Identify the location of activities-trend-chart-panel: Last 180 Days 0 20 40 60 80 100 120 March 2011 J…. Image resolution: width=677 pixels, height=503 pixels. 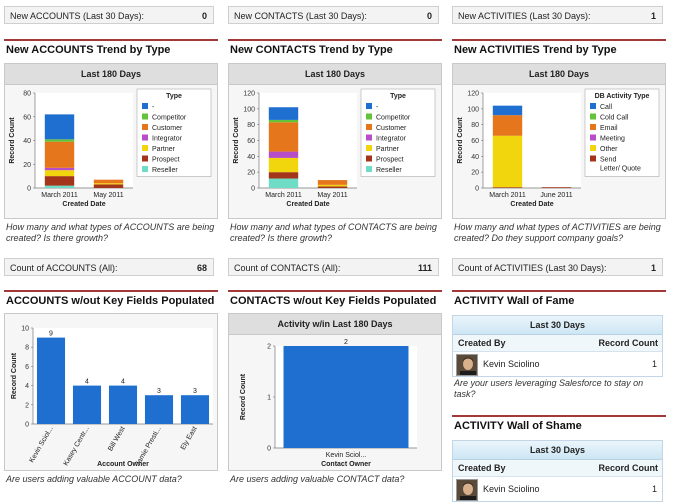
(559, 141).